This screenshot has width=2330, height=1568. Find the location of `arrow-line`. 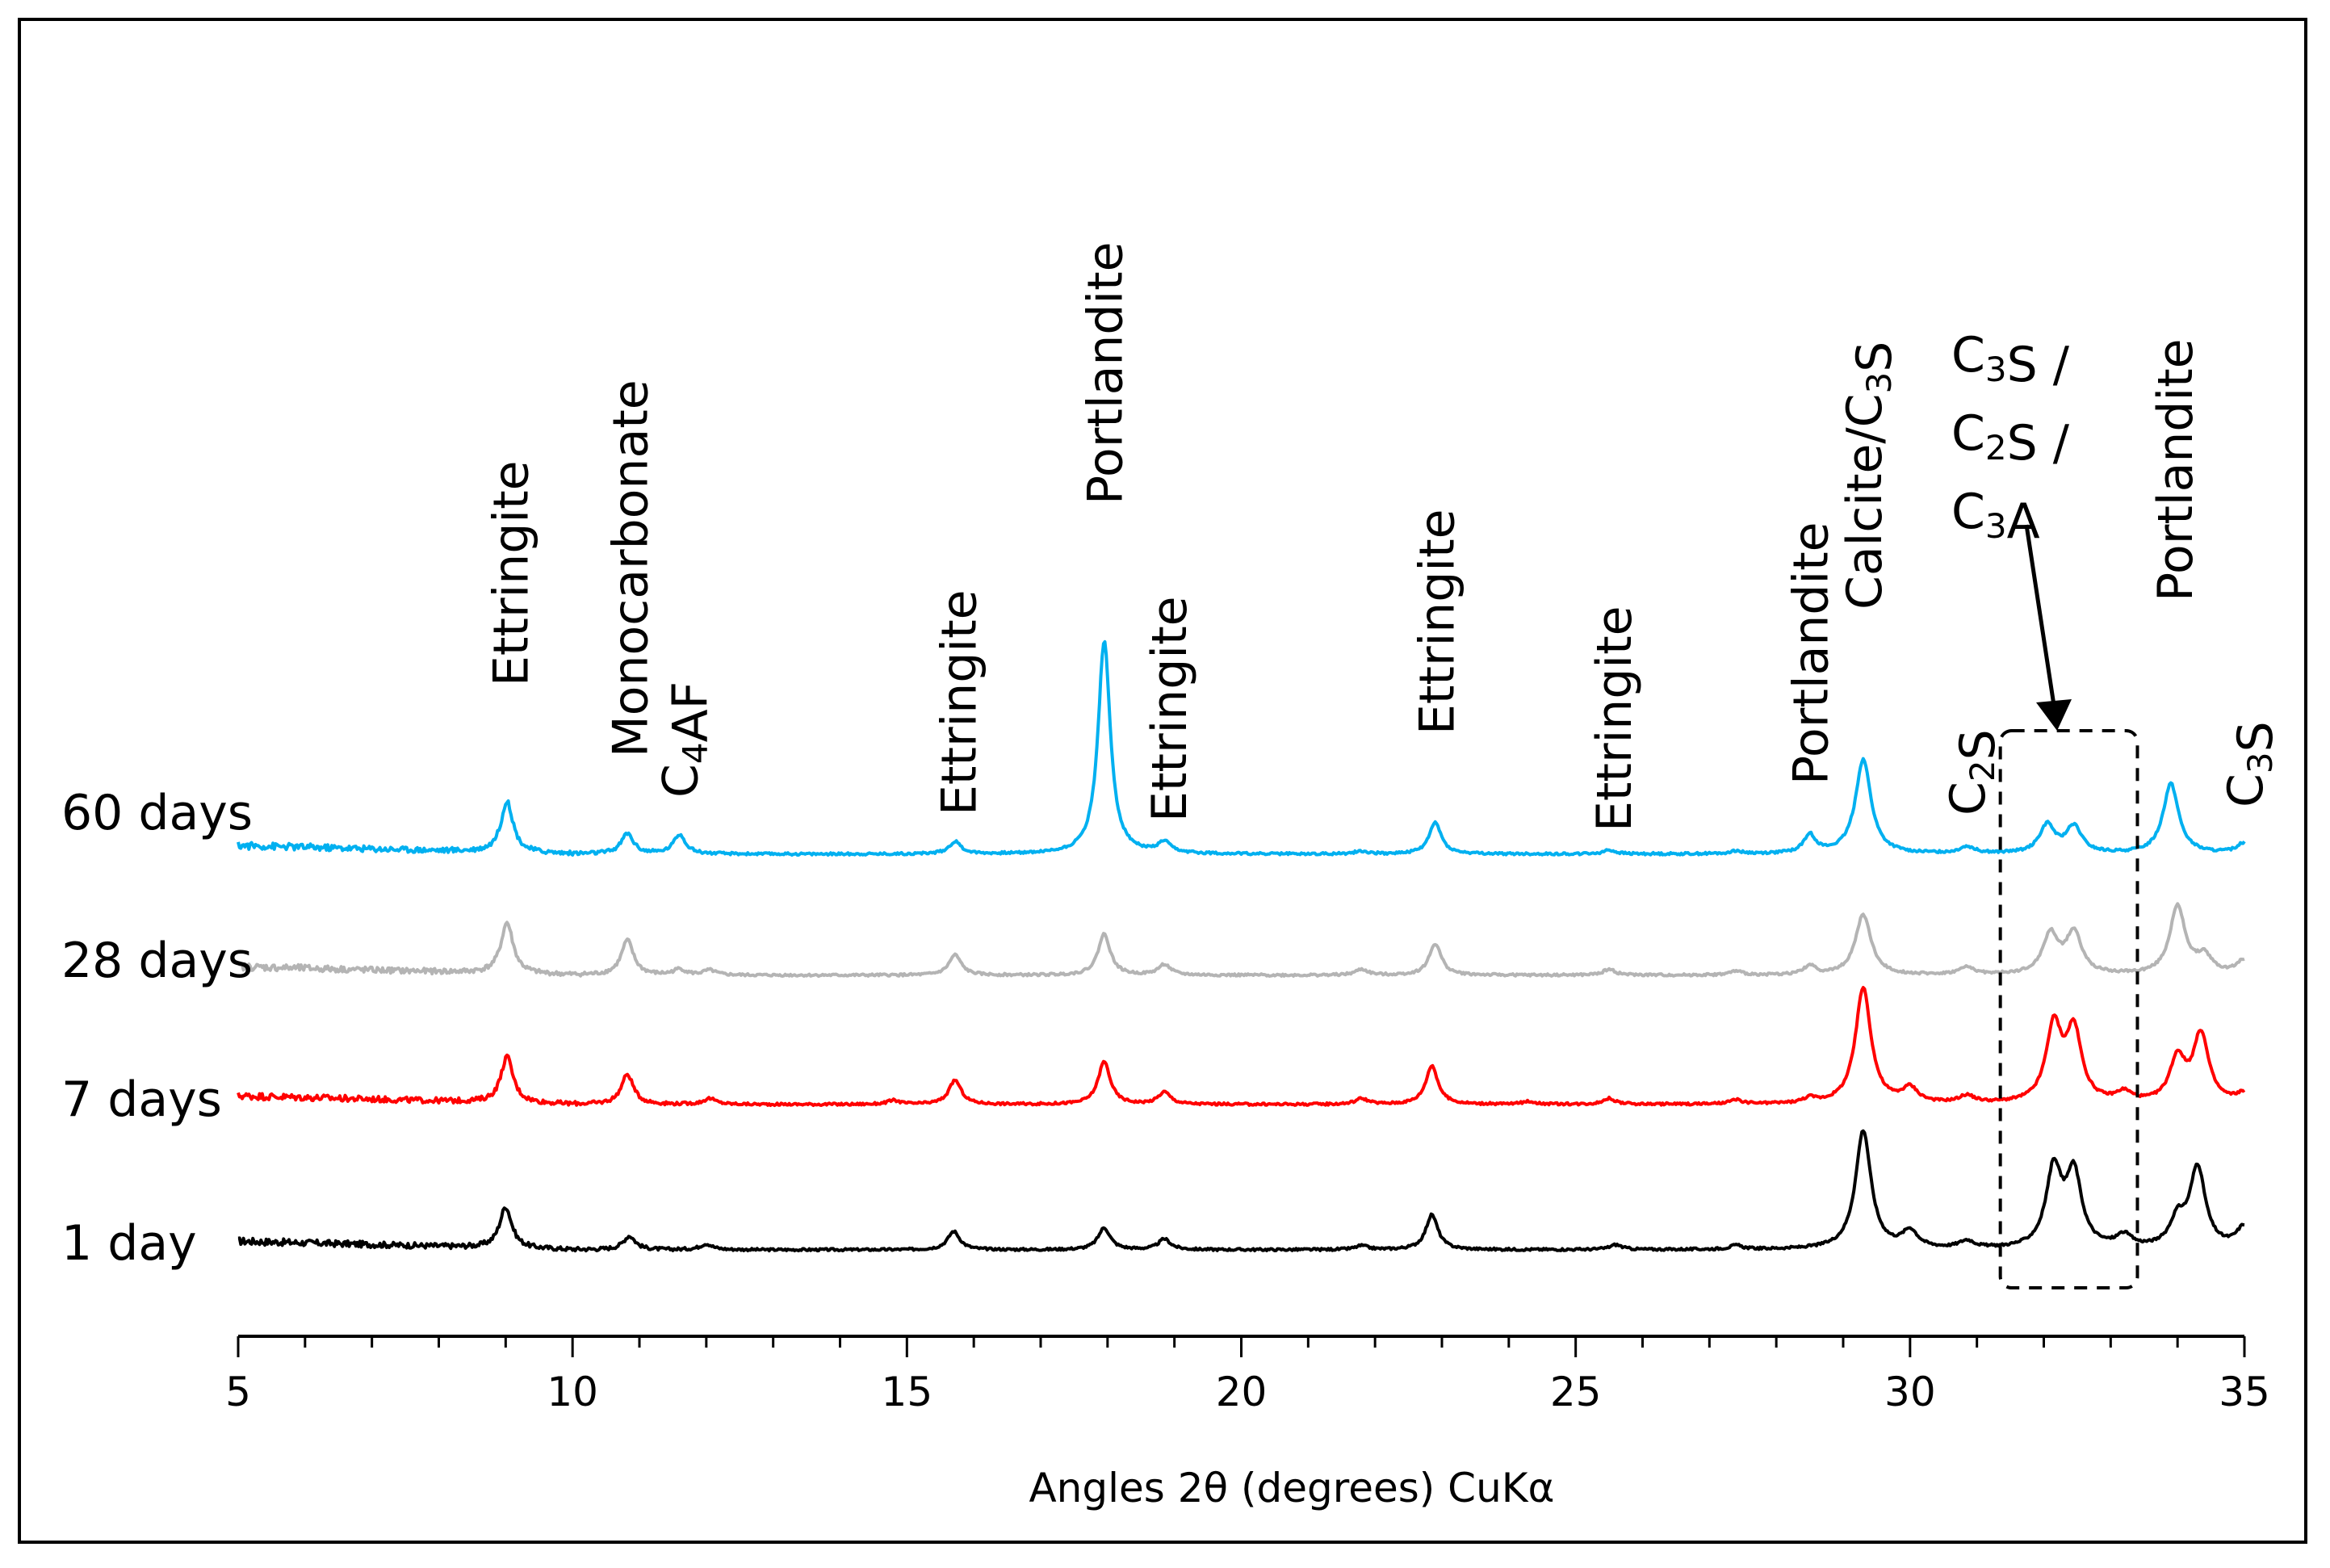

arrow-line is located at coordinates (2040, 617).